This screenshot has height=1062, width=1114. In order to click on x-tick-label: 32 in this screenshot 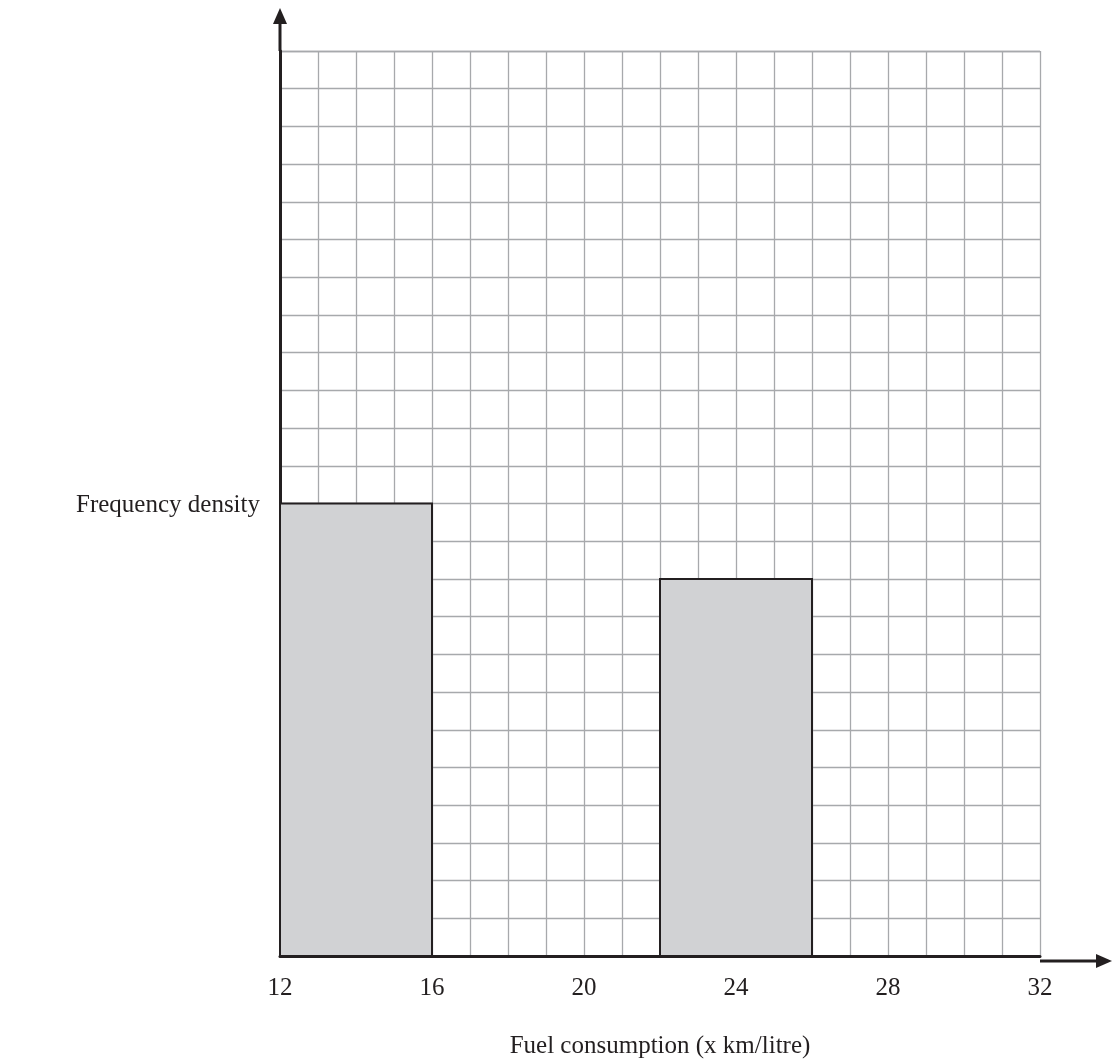, I will do `click(1040, 986)`.